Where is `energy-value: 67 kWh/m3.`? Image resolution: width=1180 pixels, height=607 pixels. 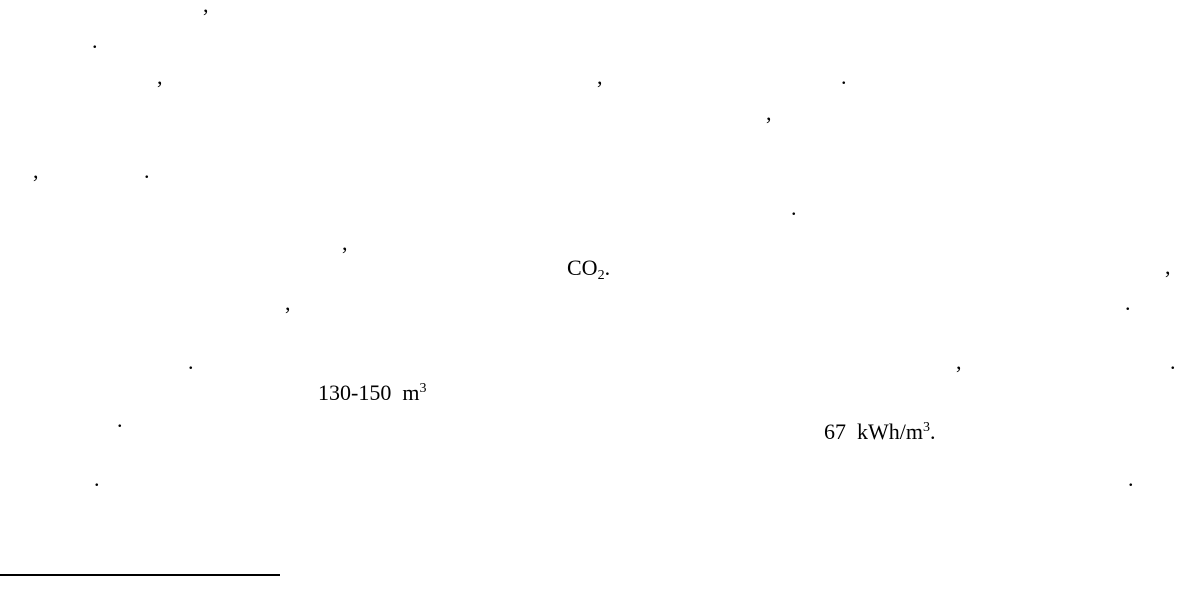
energy-value: 67 kWh/m3. is located at coordinates (880, 430).